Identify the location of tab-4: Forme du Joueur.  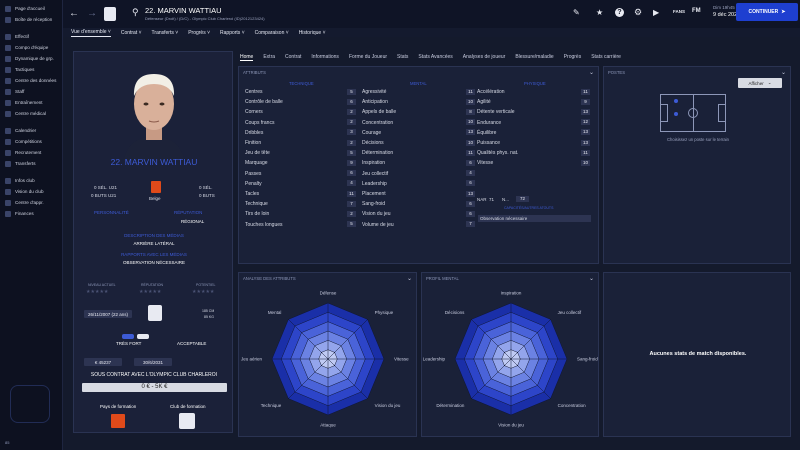
(368, 57).